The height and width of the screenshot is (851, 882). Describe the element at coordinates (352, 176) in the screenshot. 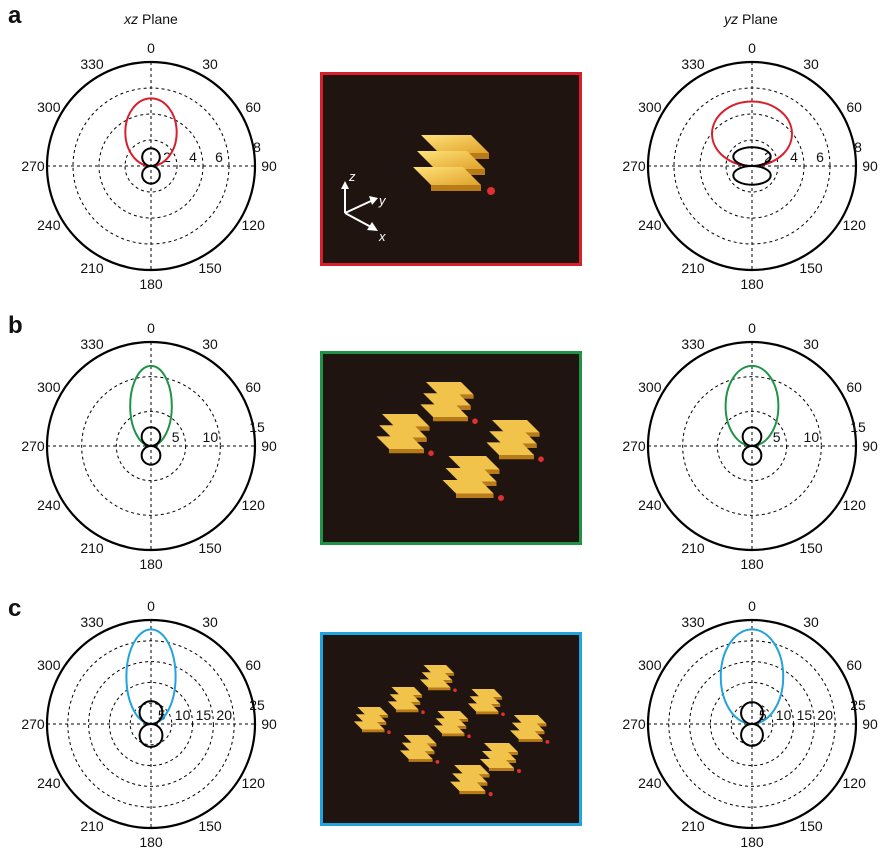

I see `axis-label-z: z` at that location.